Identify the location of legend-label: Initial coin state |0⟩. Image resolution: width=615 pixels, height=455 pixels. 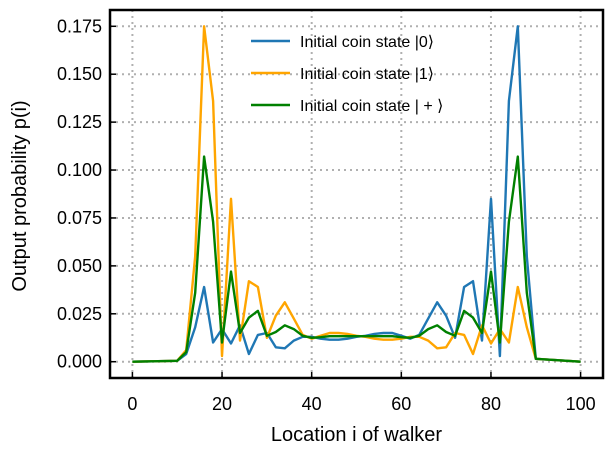
(367, 42).